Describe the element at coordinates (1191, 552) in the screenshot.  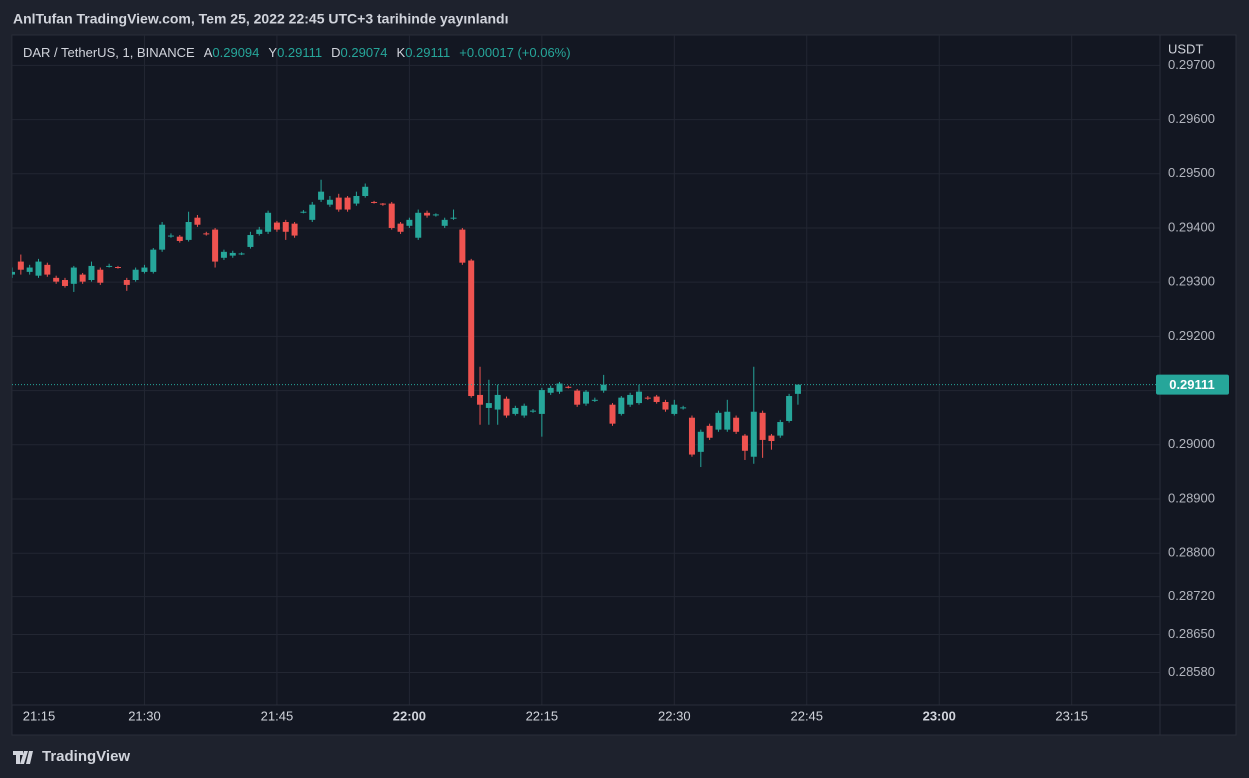
I see `y-tick-label: 0.28800` at that location.